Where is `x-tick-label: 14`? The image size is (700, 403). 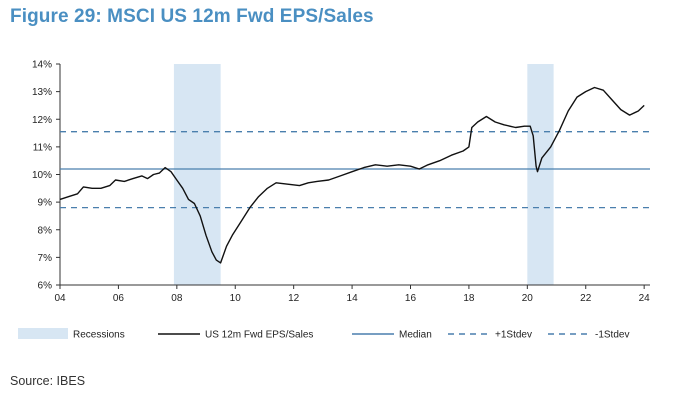 x-tick-label: 14 is located at coordinates (353, 298).